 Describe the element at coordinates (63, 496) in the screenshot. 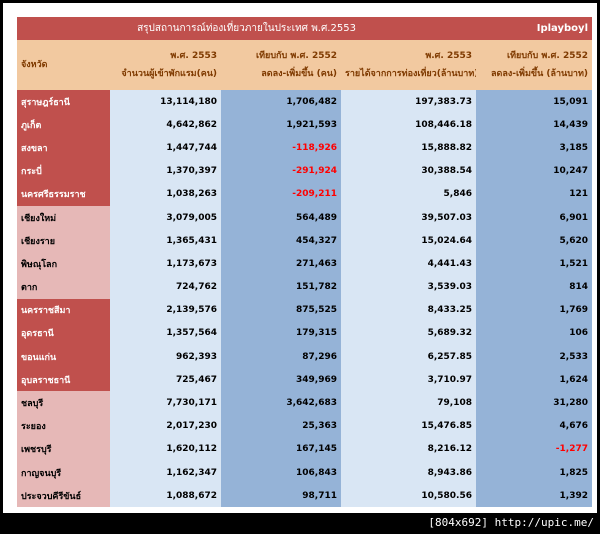

I see `province-cell: ประจวบคีรีขันธ์` at that location.